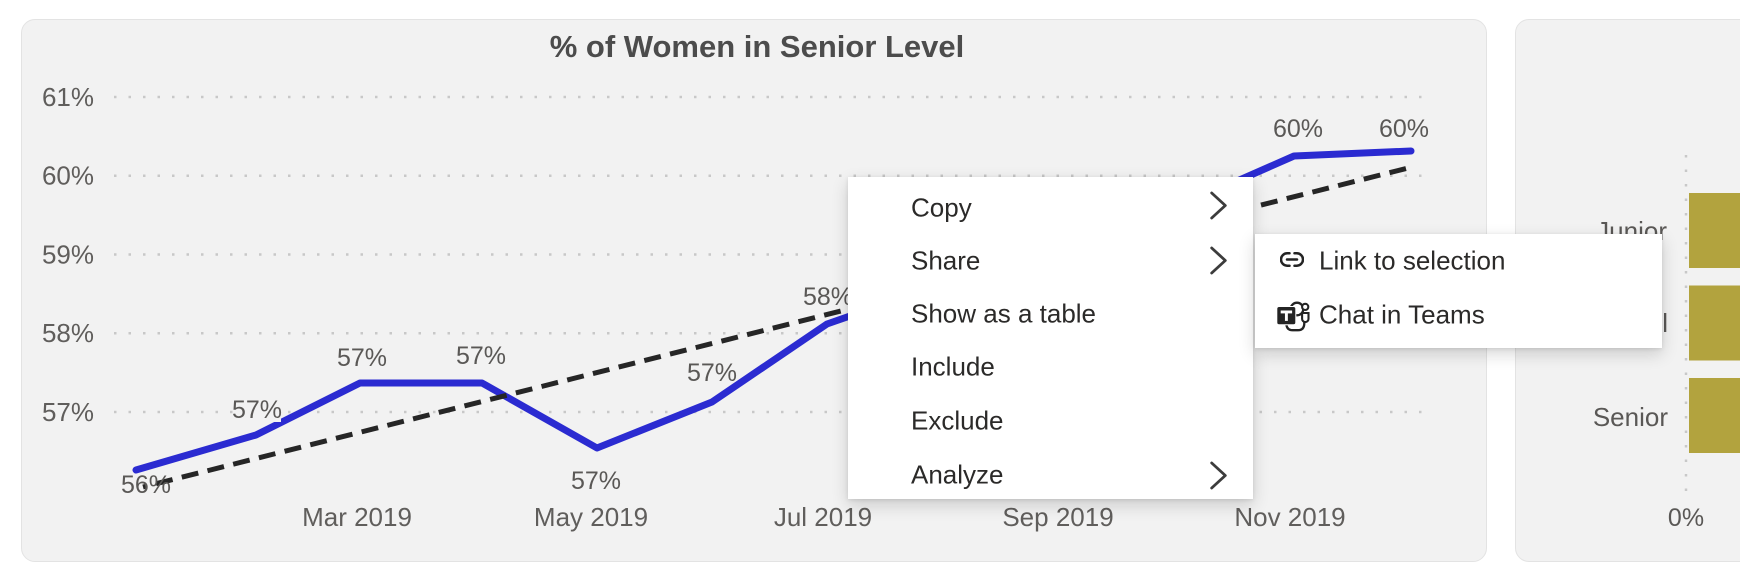 This screenshot has height=575, width=1740. I want to click on svg-text: 56%, so click(146, 485).